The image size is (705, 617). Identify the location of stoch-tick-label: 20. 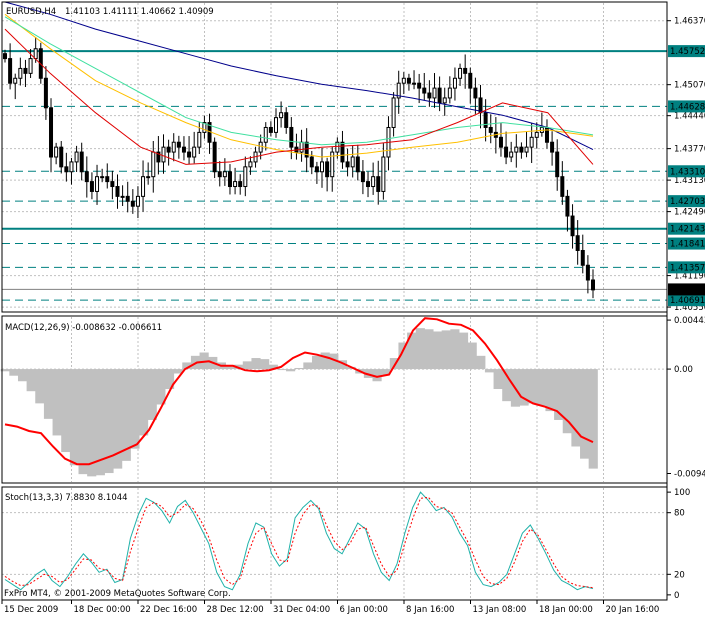
(679, 575).